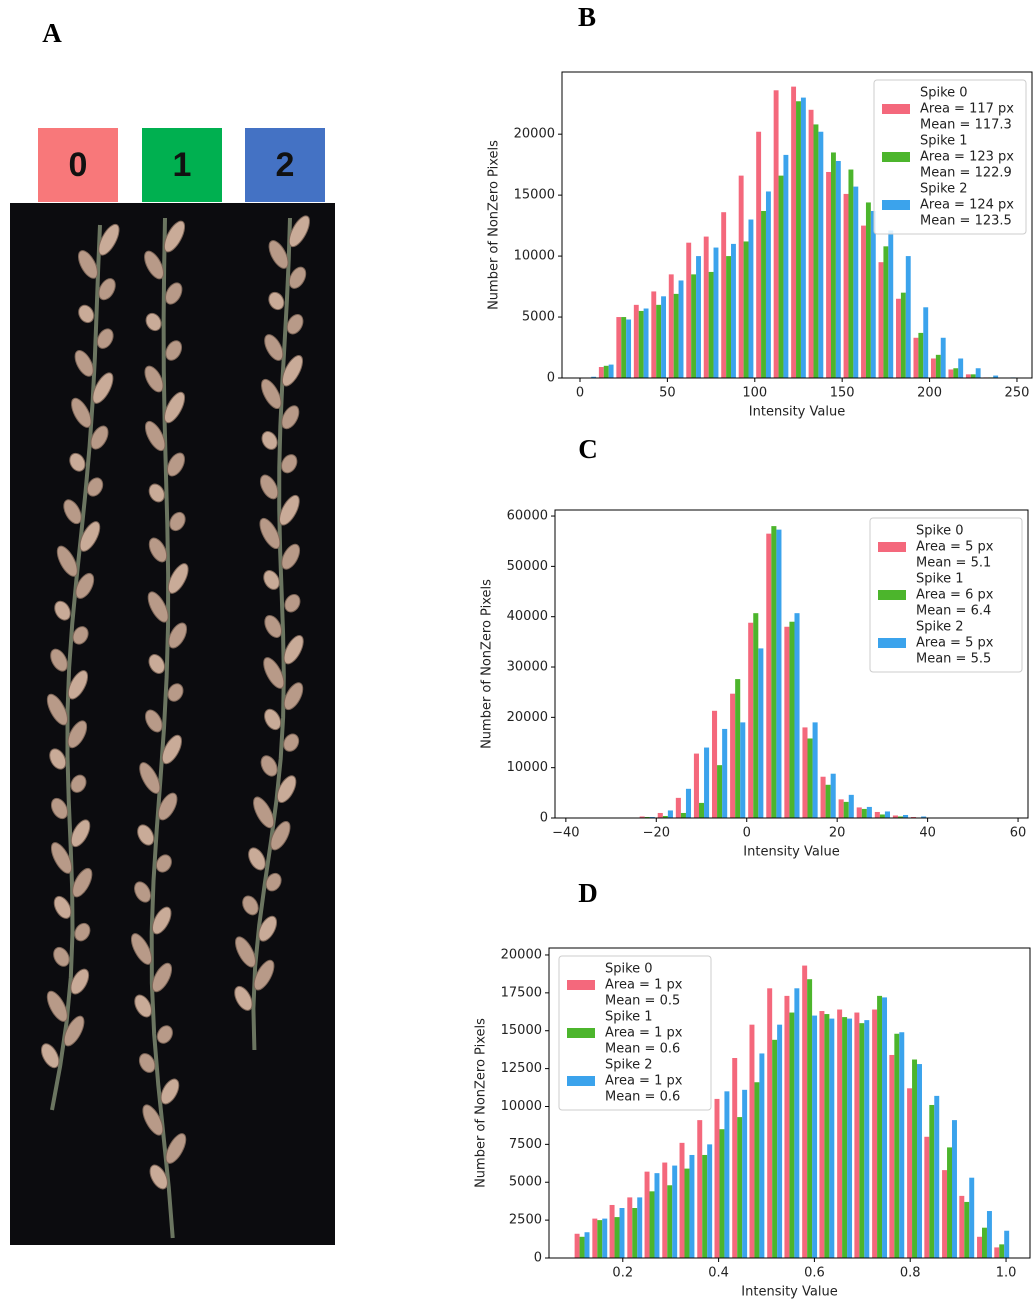 The image size is (1033, 1301). Describe the element at coordinates (538, 317) in the screenshot. I see `y-tick-label: 5000` at that location.